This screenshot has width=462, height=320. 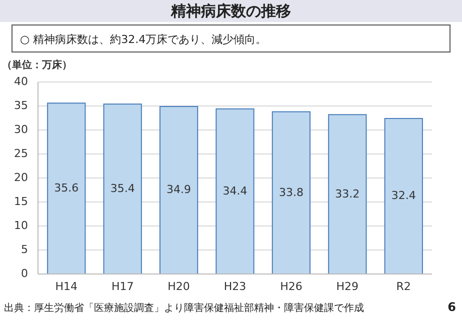 What do you see at coordinates (21, 201) in the screenshot?
I see `y-tick-label: 15` at bounding box center [21, 201].